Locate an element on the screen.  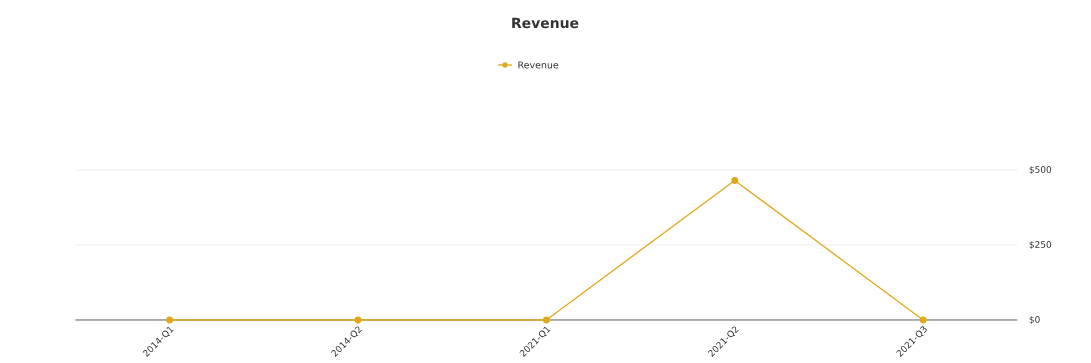
y-tick-label: $250 is located at coordinates (1040, 245).